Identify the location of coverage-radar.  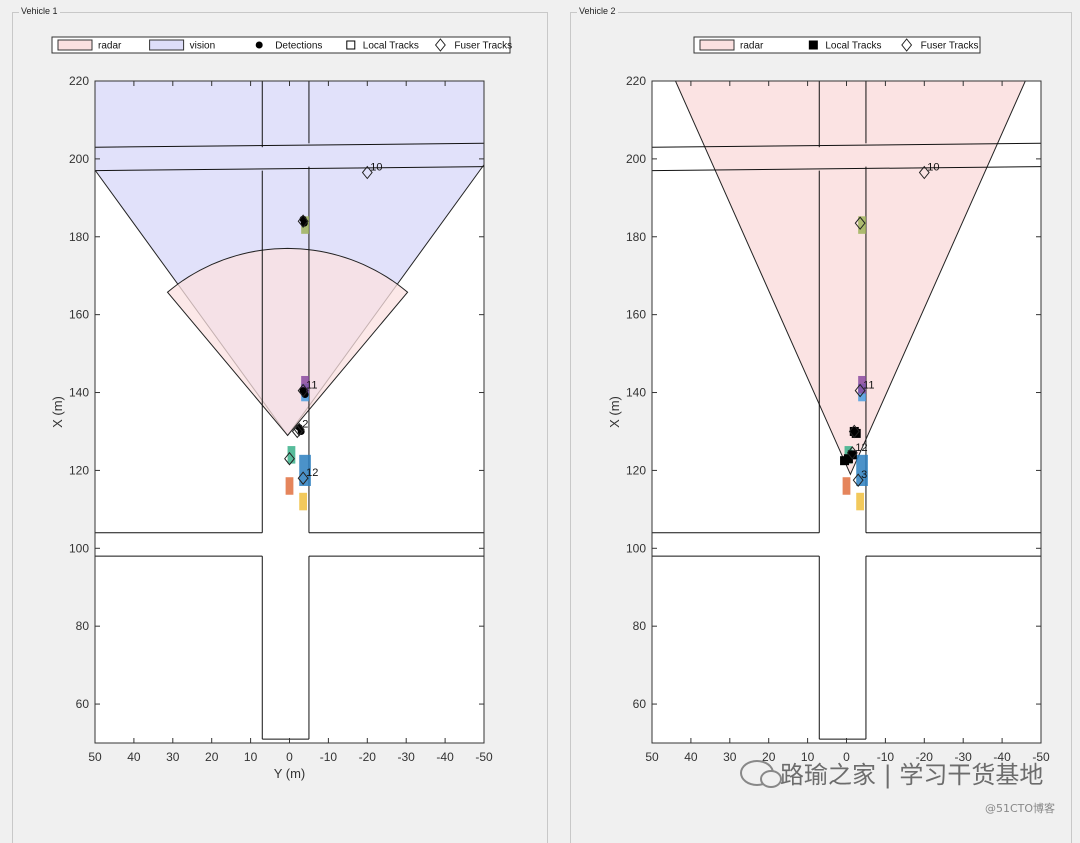
(287, 342).